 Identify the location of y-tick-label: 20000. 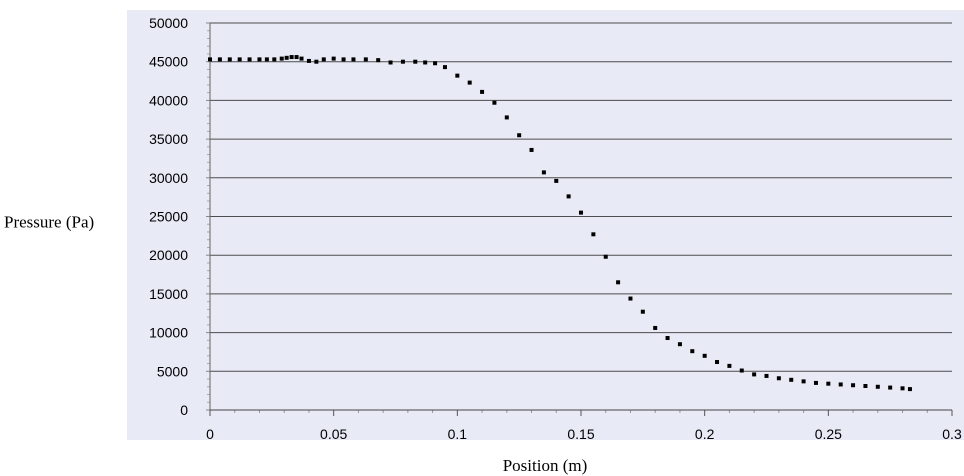
(168, 255).